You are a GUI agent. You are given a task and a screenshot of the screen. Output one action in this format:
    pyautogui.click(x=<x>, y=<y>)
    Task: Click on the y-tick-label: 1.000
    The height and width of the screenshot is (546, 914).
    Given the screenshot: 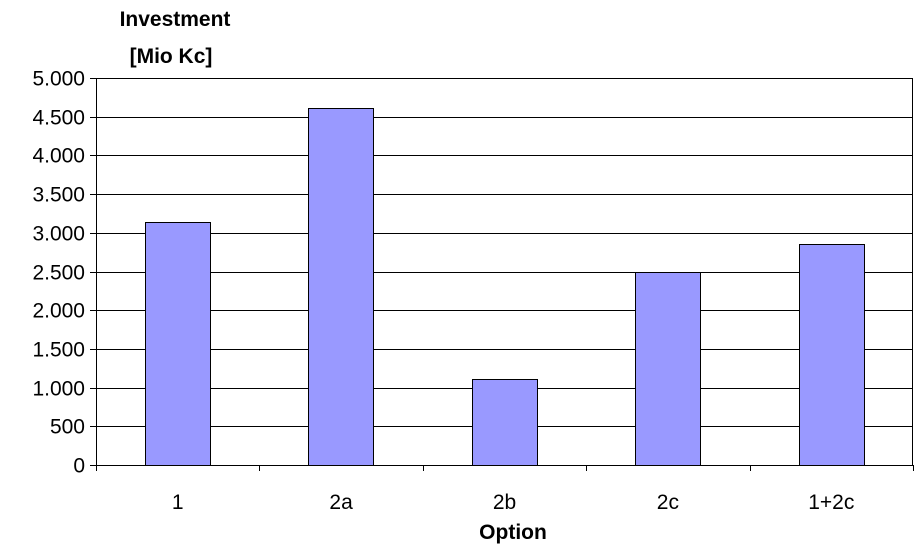 What is the action you would take?
    pyautogui.click(x=58, y=389)
    